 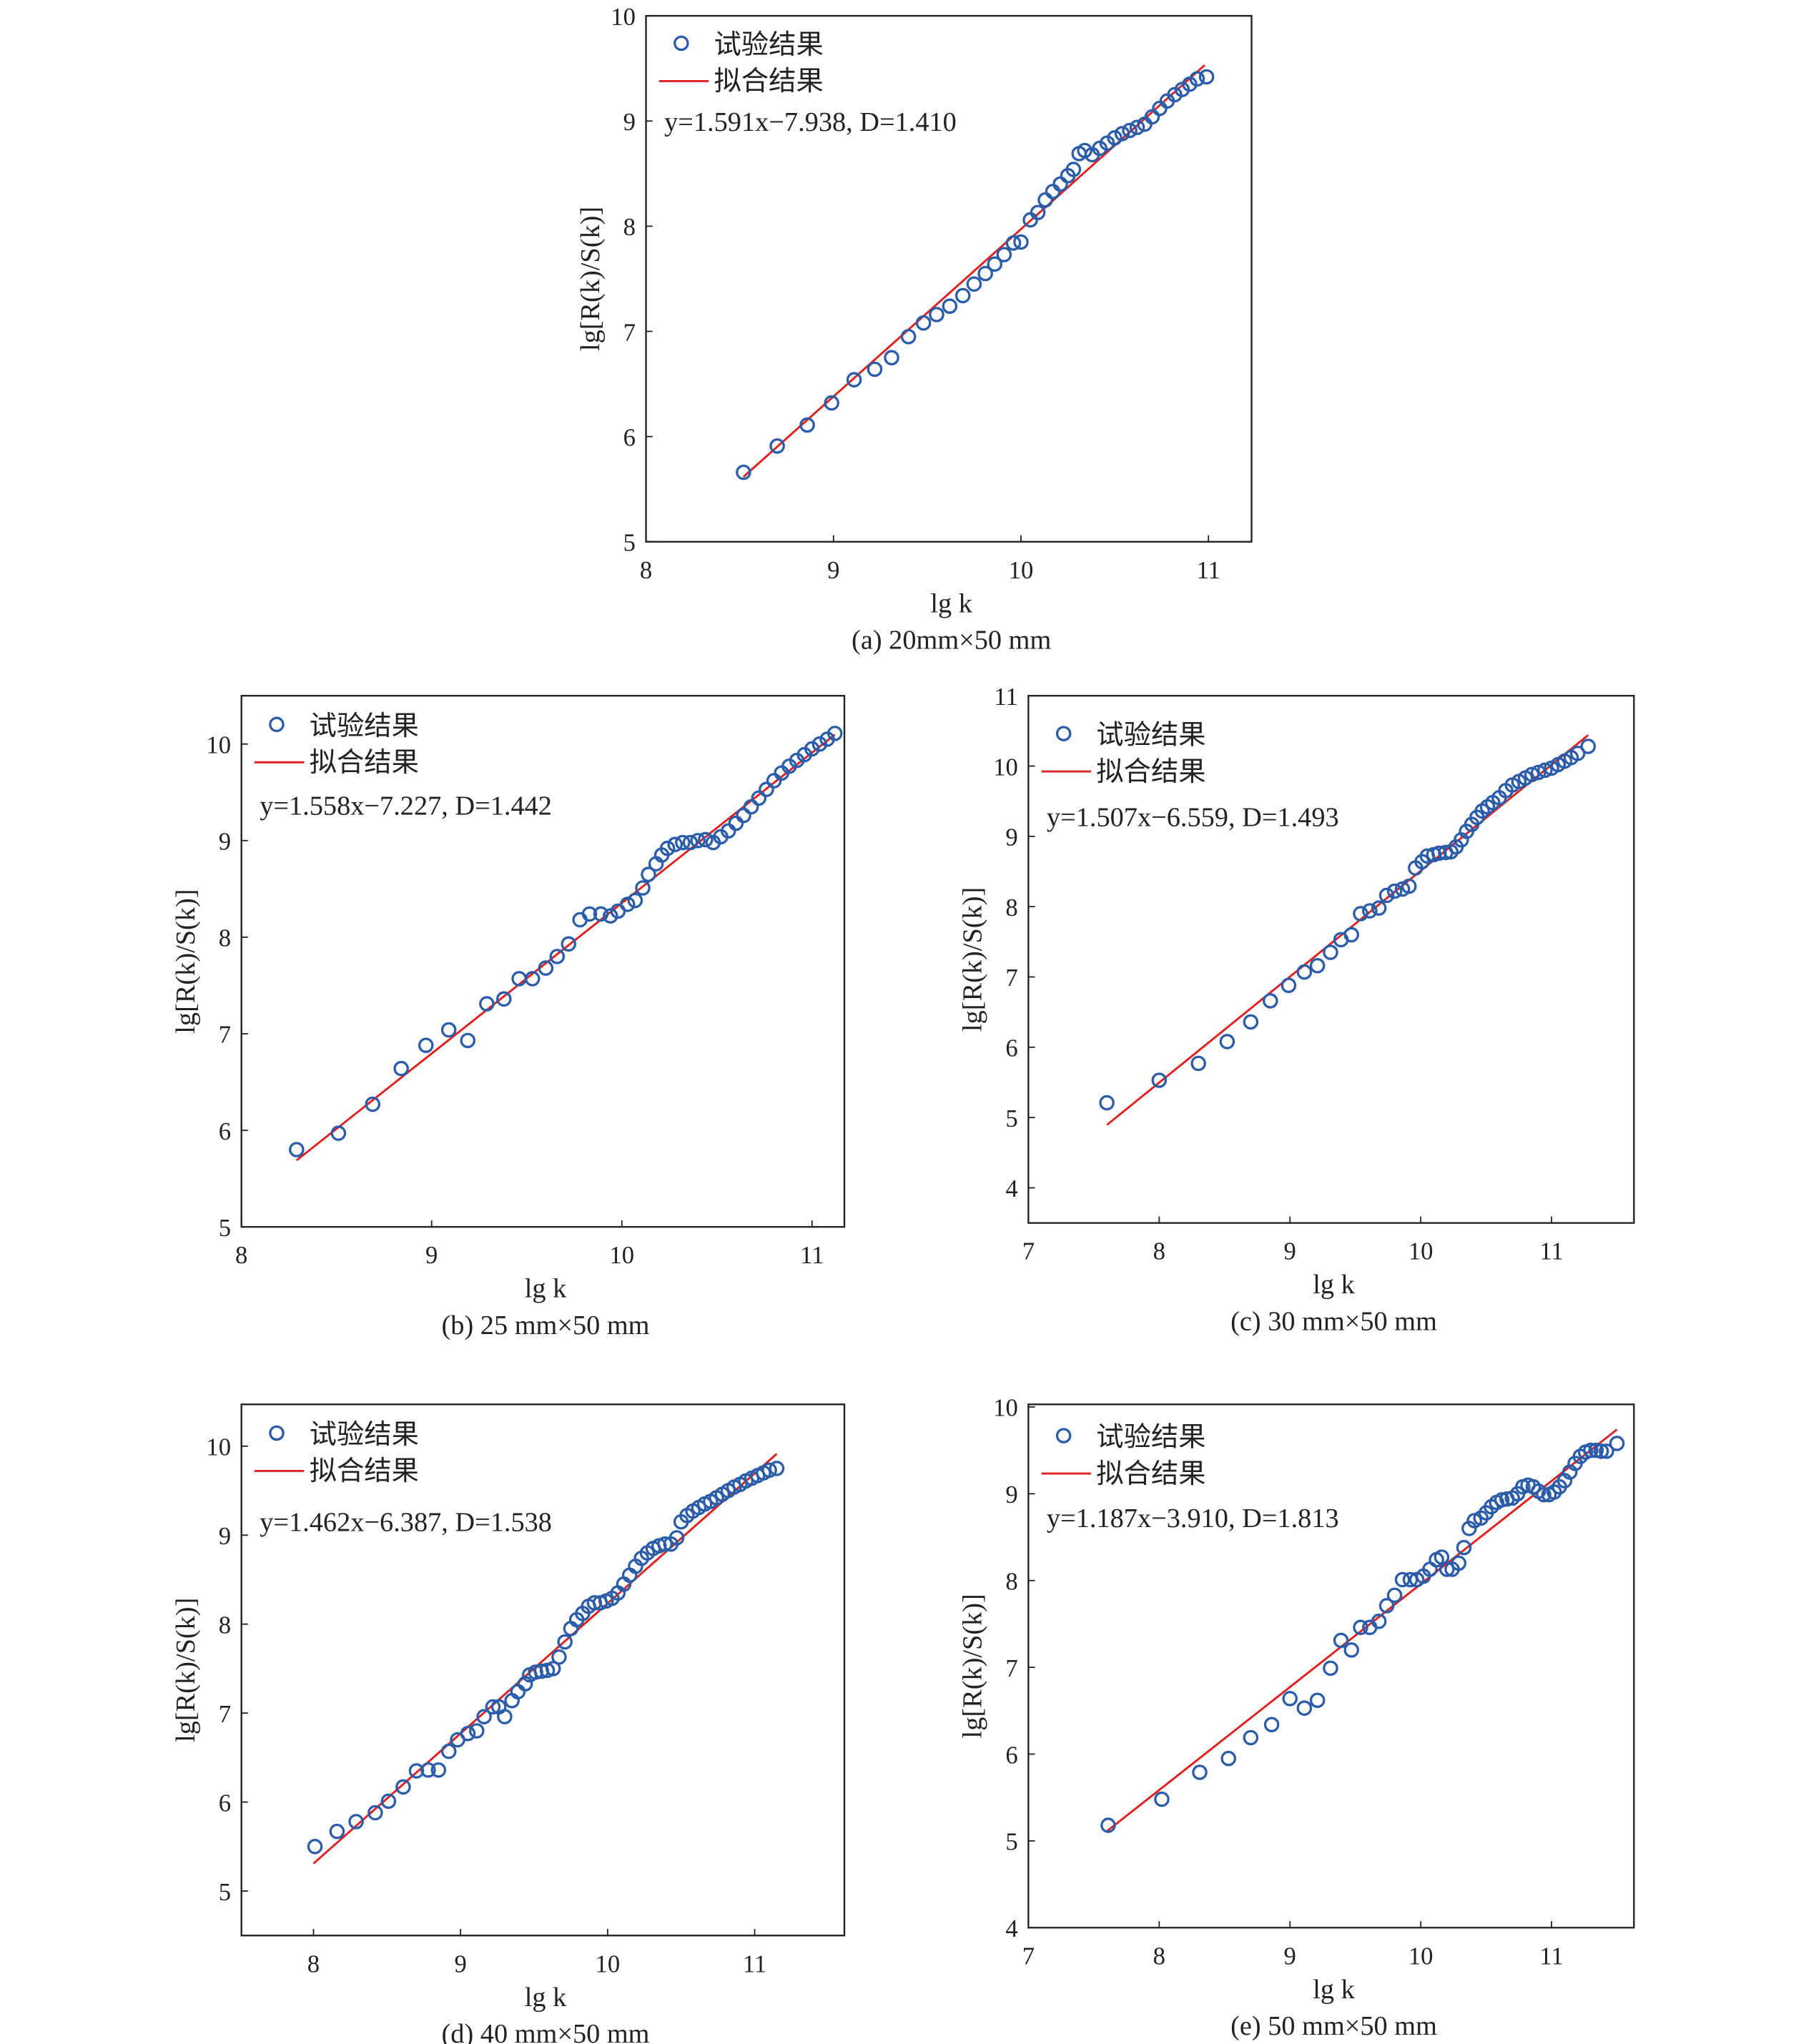 What do you see at coordinates (1028, 1956) in the screenshot?
I see `x-tick-label: 7` at bounding box center [1028, 1956].